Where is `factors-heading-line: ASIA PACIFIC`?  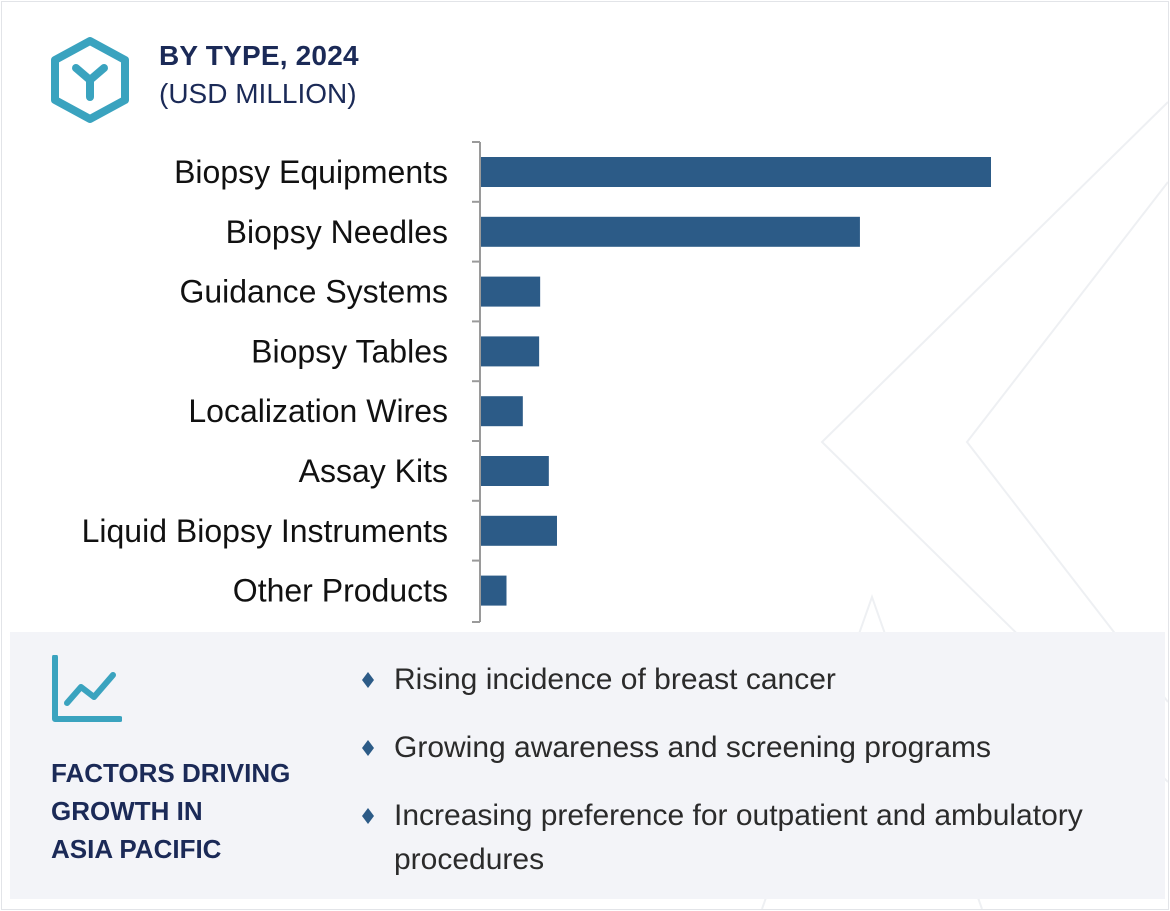 factors-heading-line: ASIA PACIFIC is located at coordinates (136, 849).